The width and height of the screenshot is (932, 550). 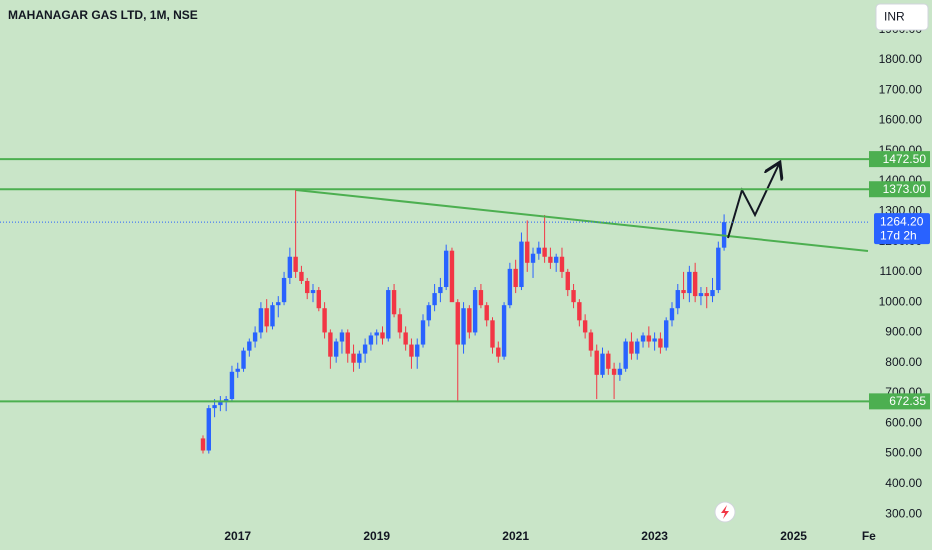 What do you see at coordinates (903, 483) in the screenshot?
I see `y-tick-label: 400.00` at bounding box center [903, 483].